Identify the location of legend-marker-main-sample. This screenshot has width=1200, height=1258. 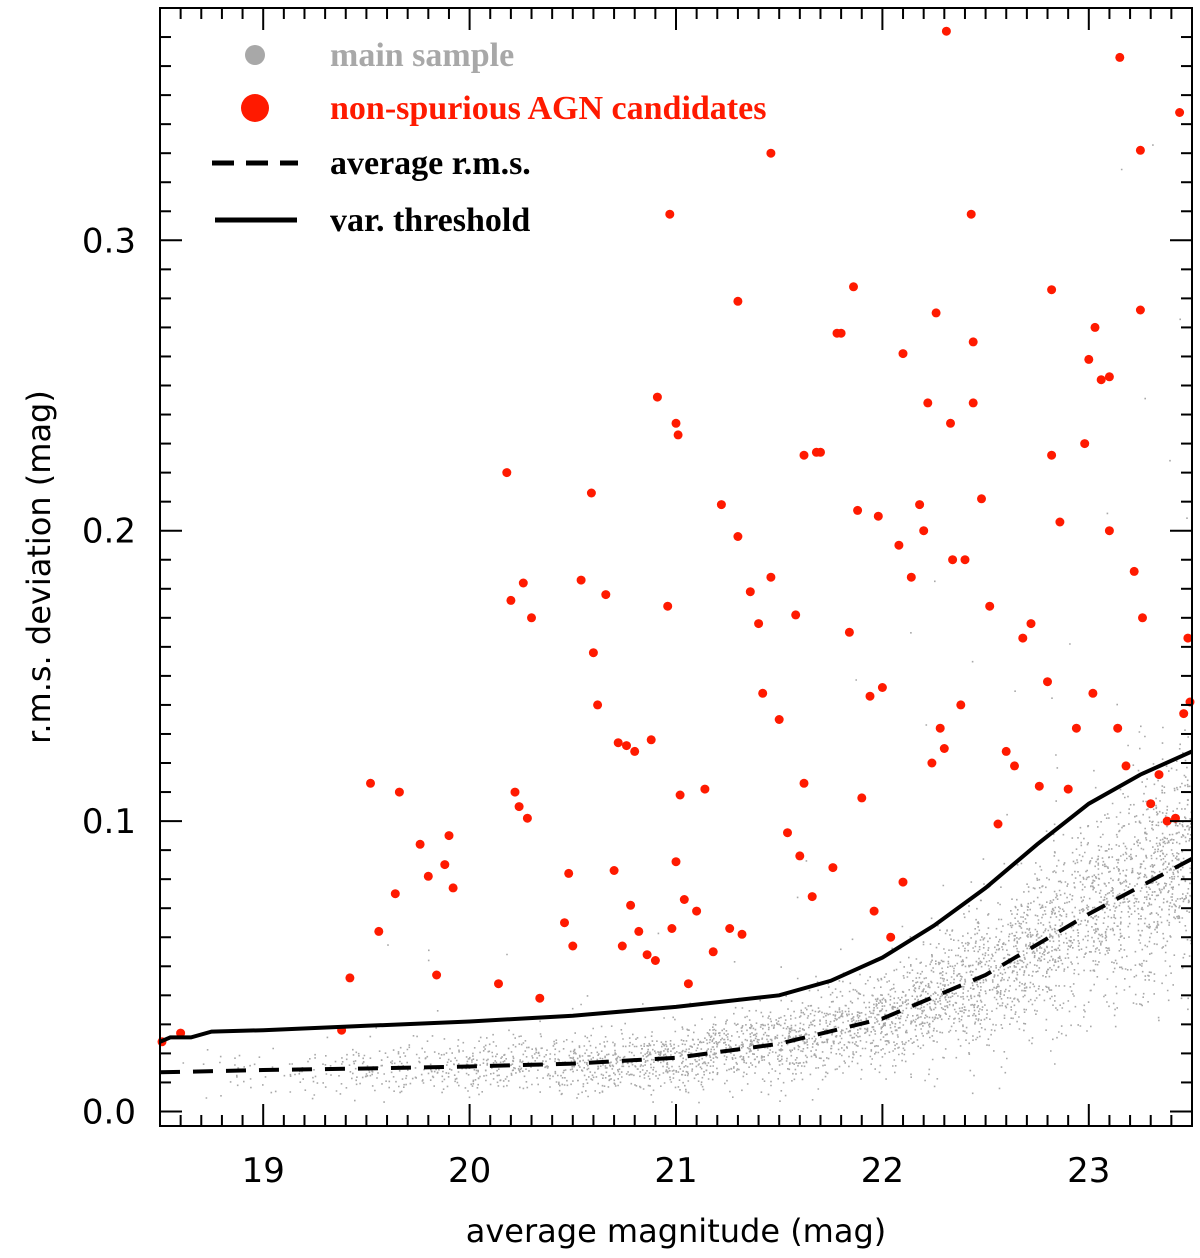
(255, 55).